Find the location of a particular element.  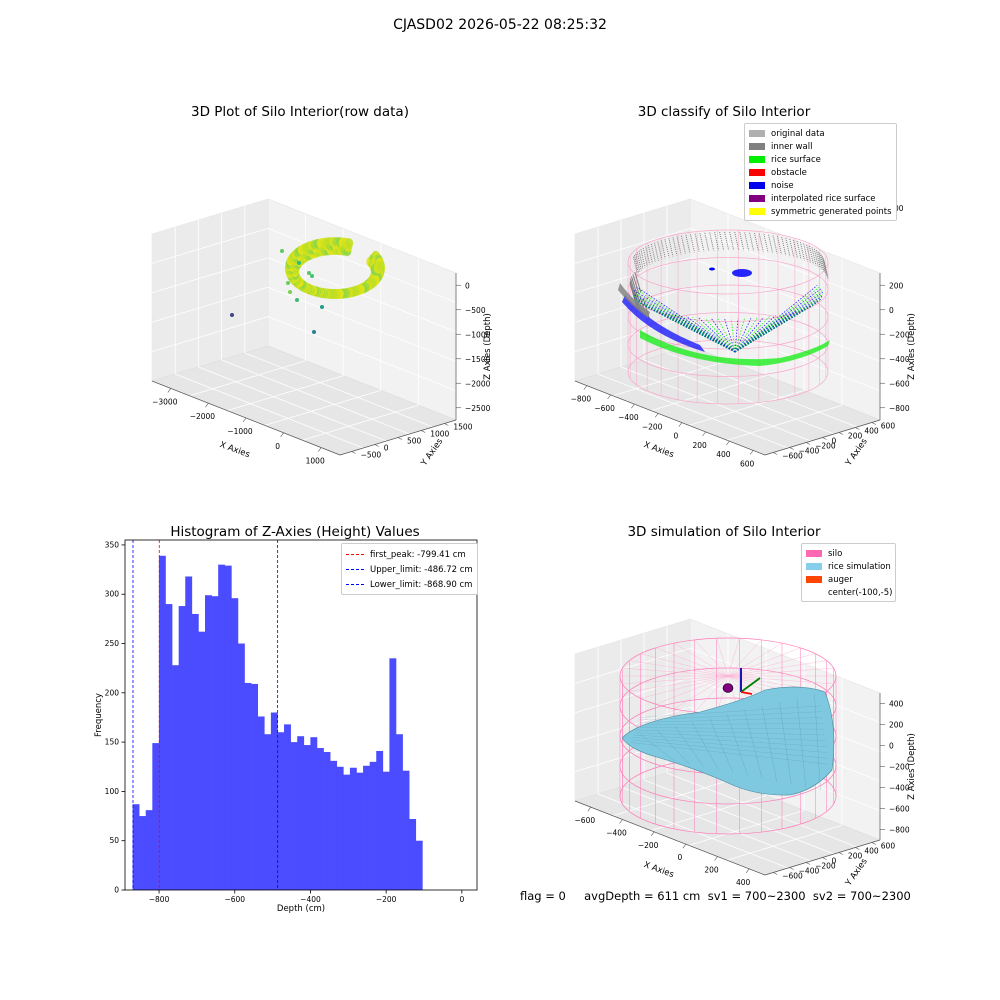

y-tick-label: 1000 is located at coordinates (439, 434).